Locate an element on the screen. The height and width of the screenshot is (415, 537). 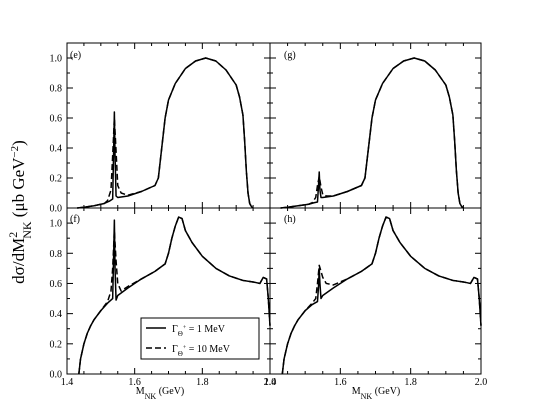
panel-label-g: (g) is located at coordinates (290, 55).